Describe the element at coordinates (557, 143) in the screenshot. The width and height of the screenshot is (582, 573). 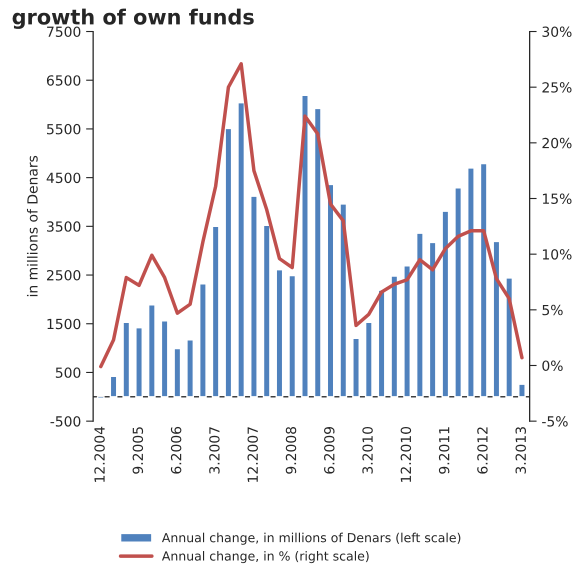
I see `y2-tick-label: 20%` at that location.